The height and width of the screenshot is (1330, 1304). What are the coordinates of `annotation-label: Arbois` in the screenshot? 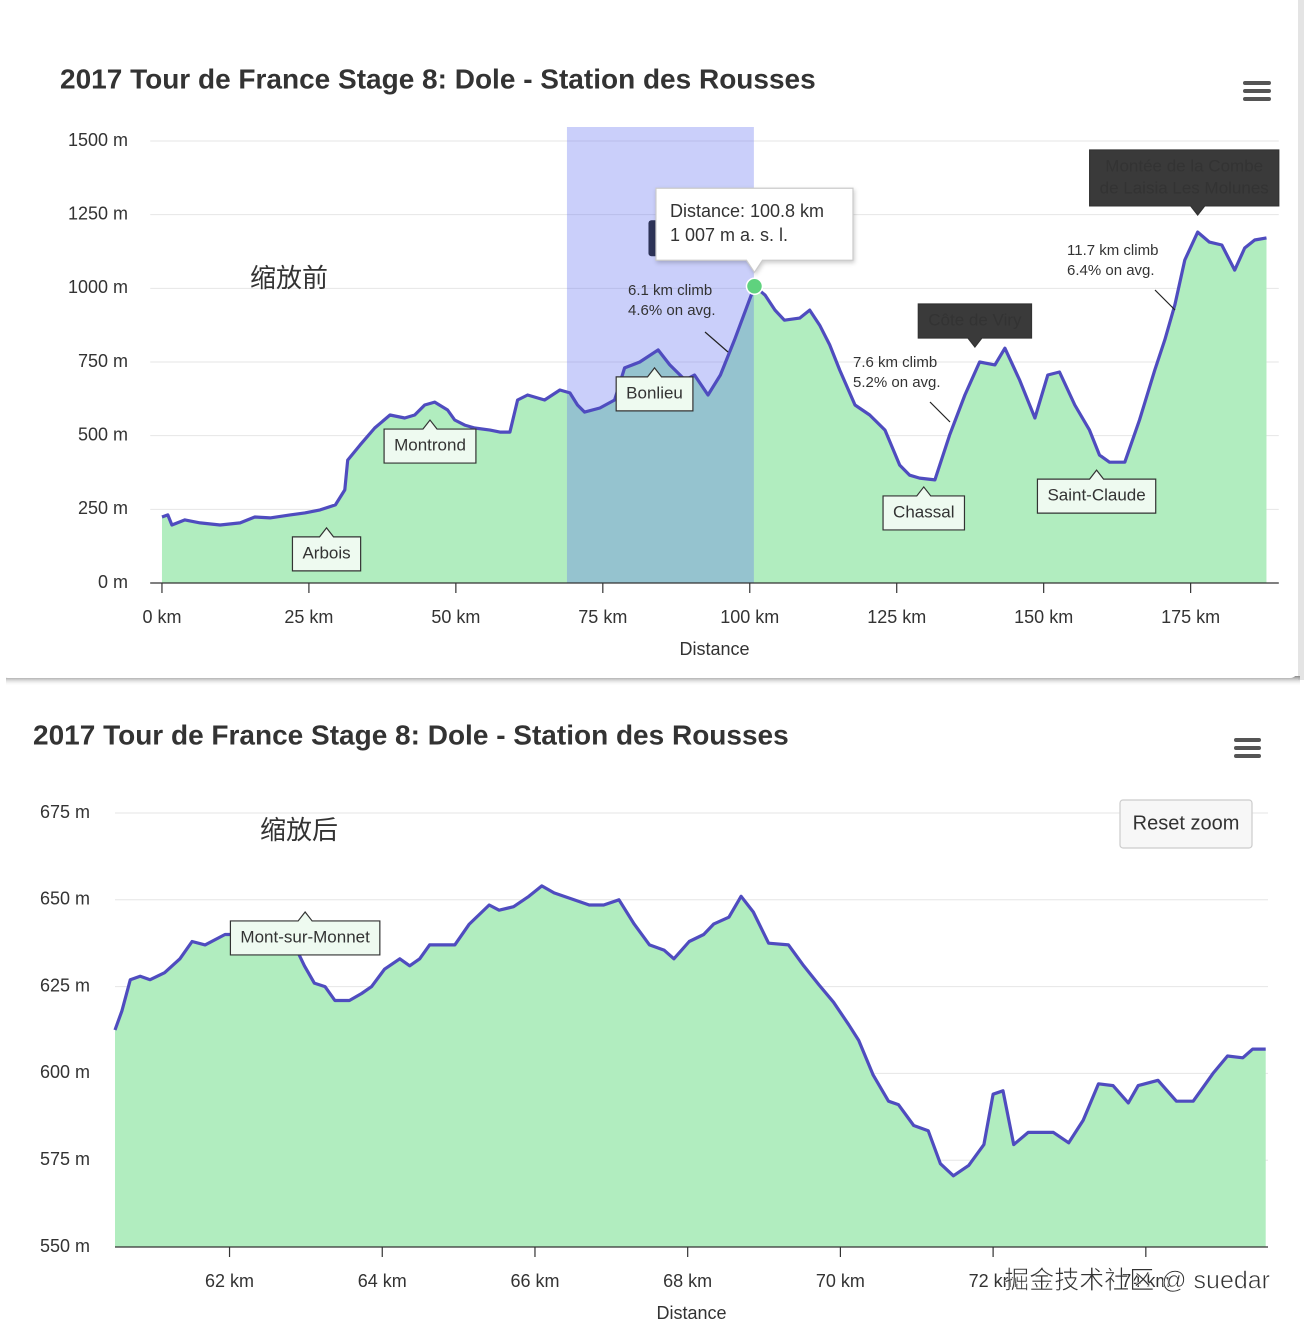 It's located at (326, 552).